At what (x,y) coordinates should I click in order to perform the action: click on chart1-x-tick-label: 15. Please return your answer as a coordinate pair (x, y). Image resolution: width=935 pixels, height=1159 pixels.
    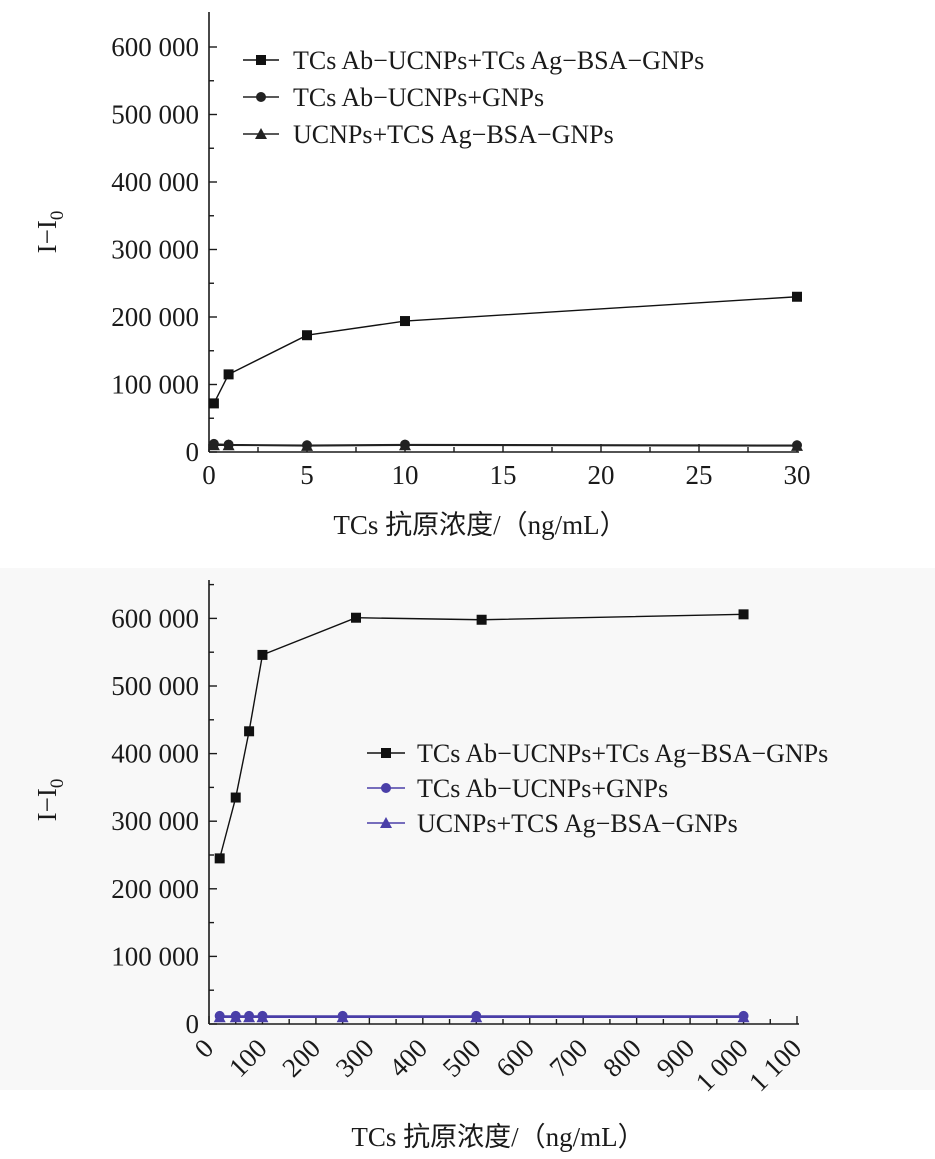
    Looking at the image, I should click on (503, 475).